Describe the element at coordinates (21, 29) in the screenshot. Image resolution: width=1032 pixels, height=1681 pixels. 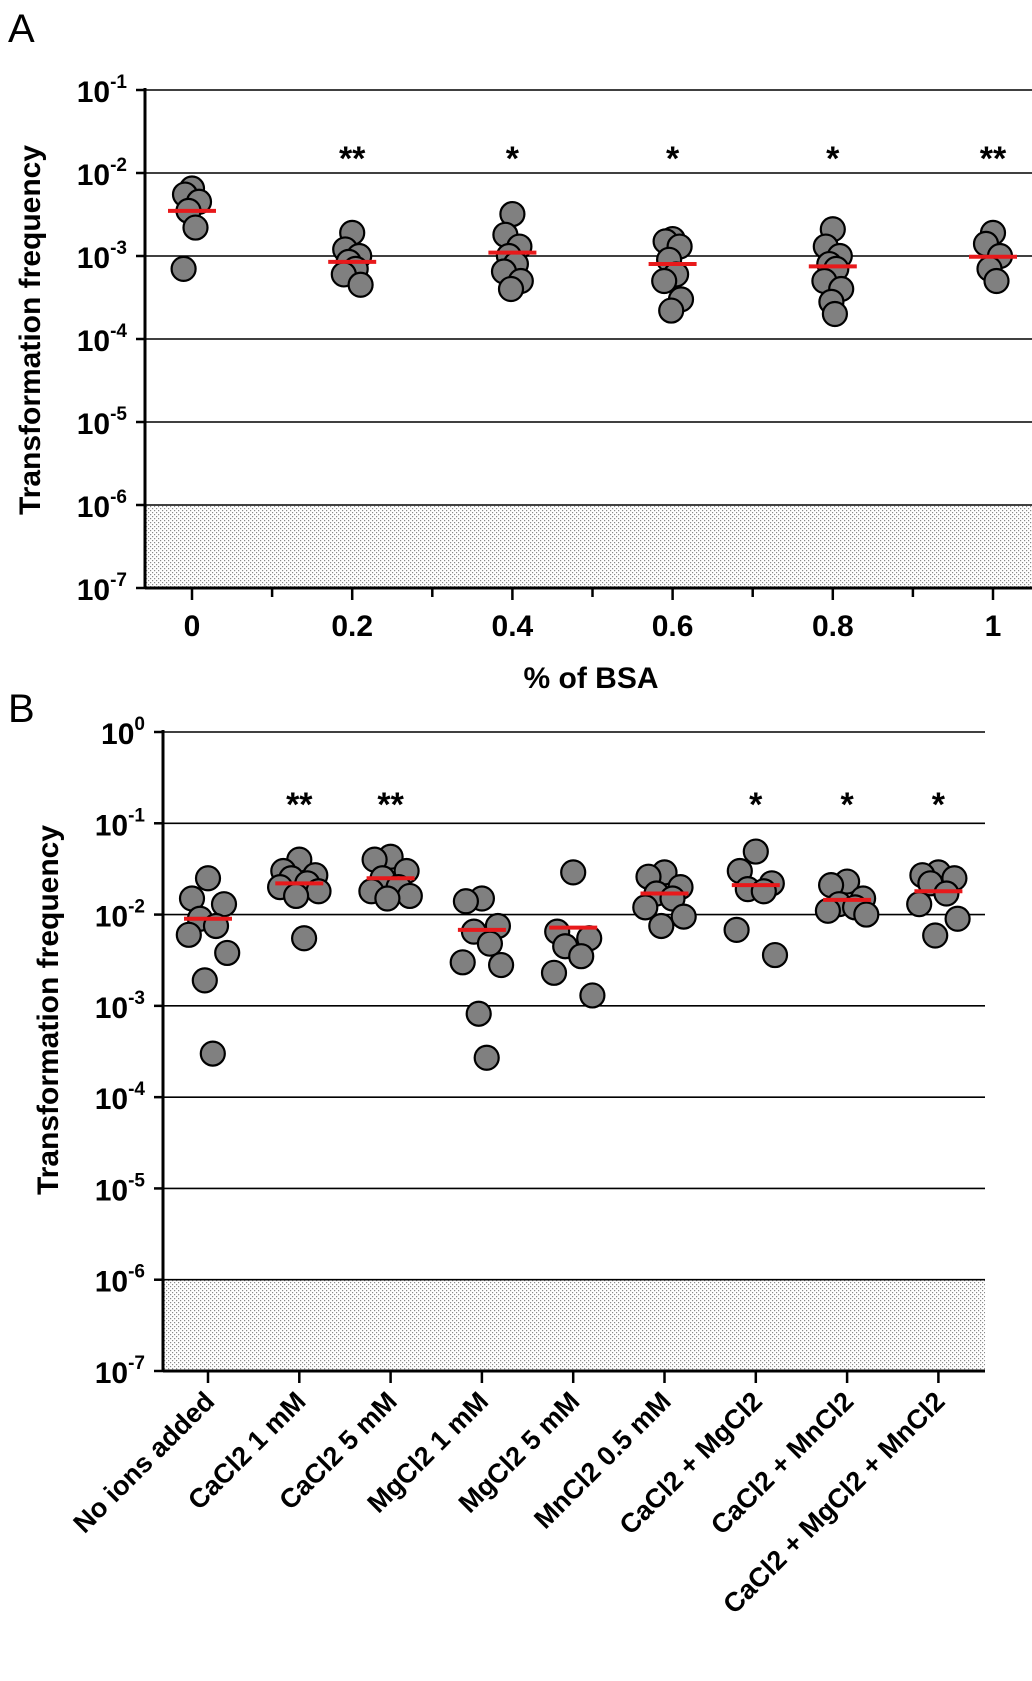
I see `panel-a-letter: A` at that location.